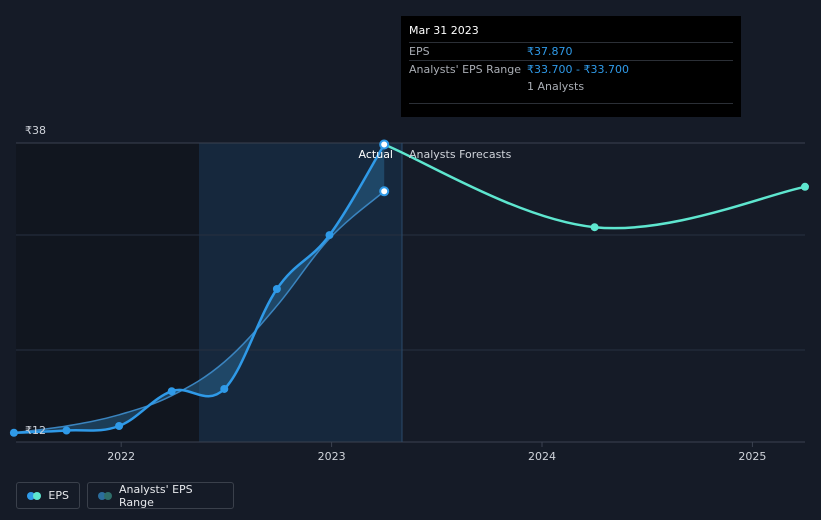 The width and height of the screenshot is (821, 520). What do you see at coordinates (436, 452) in the screenshot?
I see `x-tick-labels: 2022 2023 2024 2025` at bounding box center [436, 452].